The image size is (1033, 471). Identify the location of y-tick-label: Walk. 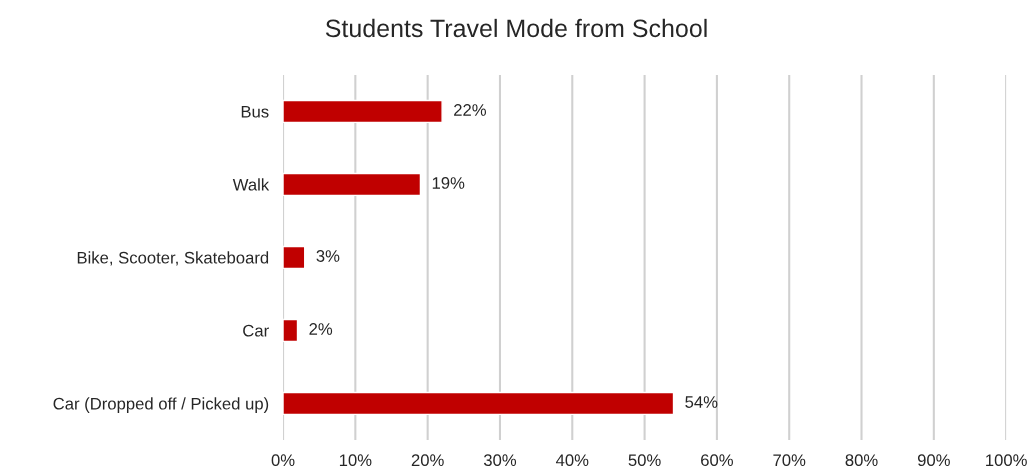
(251, 184).